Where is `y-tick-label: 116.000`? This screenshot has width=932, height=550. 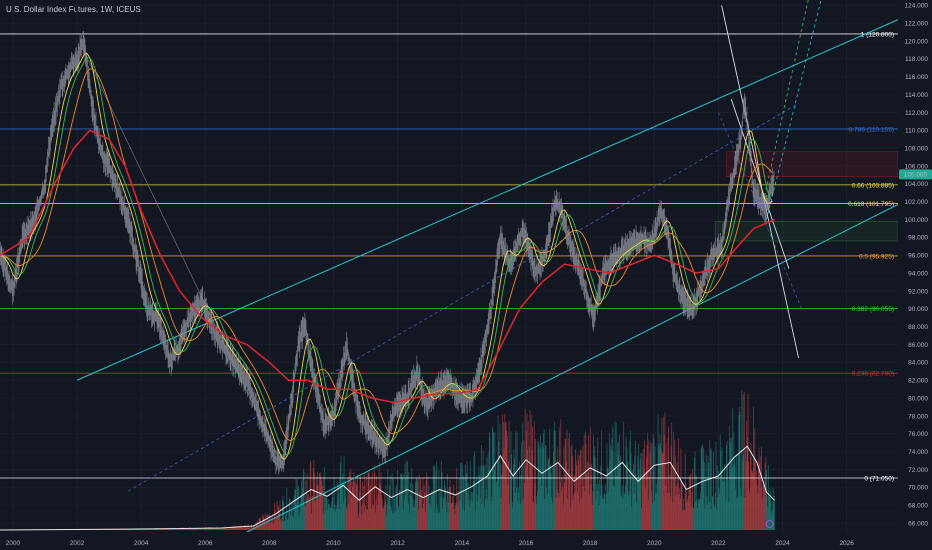 y-tick-label: 116.000 is located at coordinates (916, 77).